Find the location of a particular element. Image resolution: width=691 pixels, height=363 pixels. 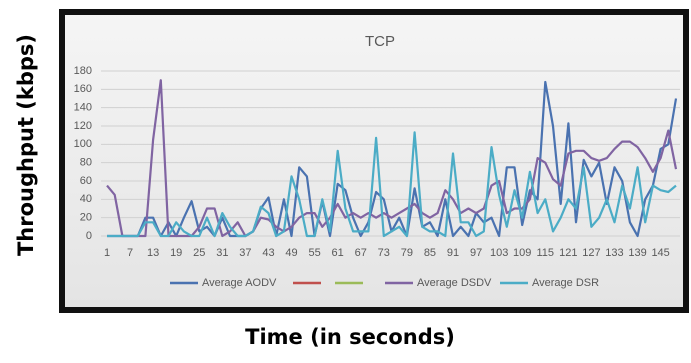

y-tick-label: 180 is located at coordinates (83, 71).